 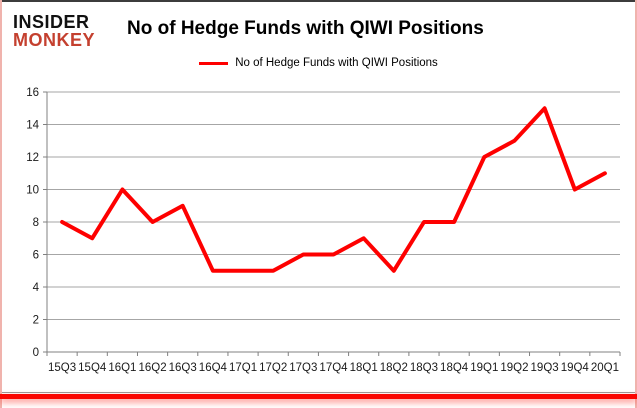 I want to click on x-axis-label: 16Q2, so click(x=152, y=368).